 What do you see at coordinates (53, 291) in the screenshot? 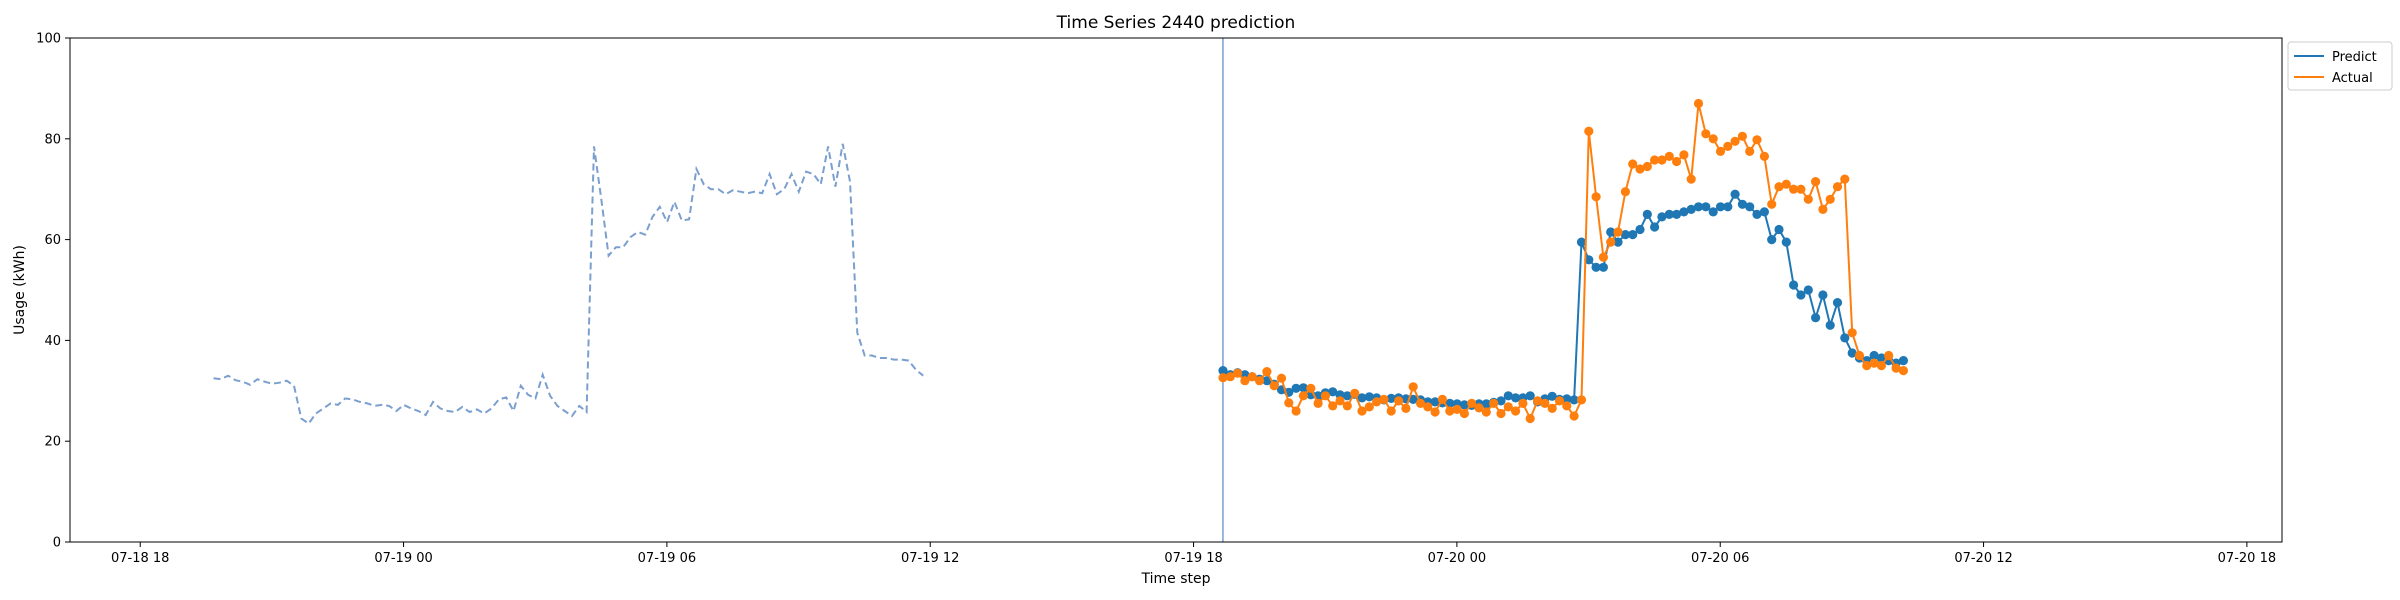
I see `y-axis: 0 20 40 60 80 100` at bounding box center [53, 291].